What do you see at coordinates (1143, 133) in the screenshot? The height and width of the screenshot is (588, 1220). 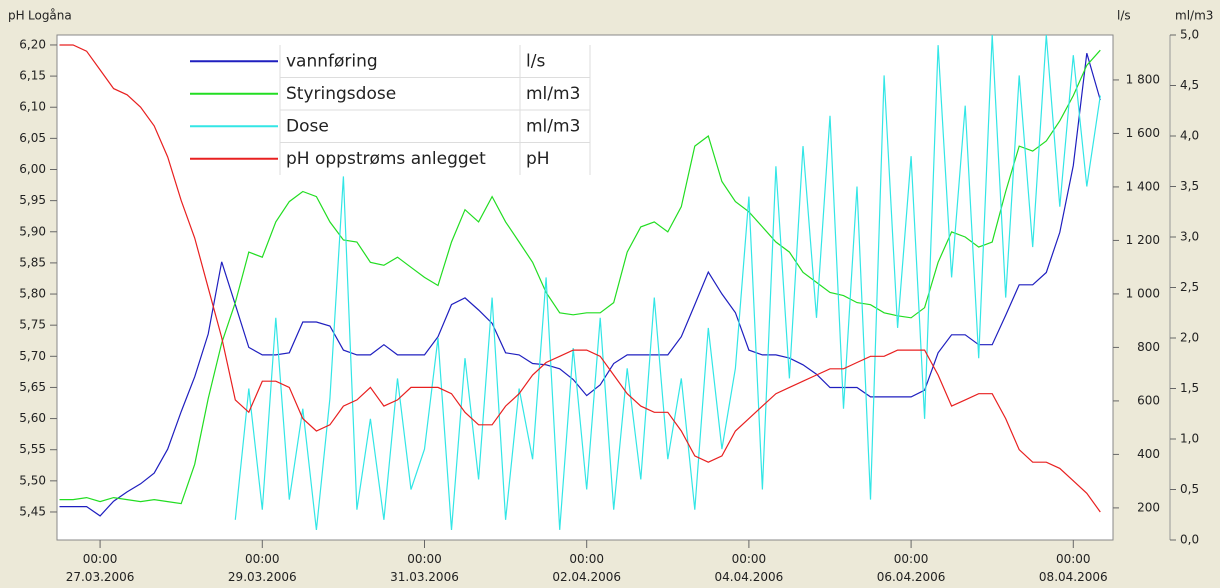 I see `y2-tick-label: 1 600` at bounding box center [1143, 133].